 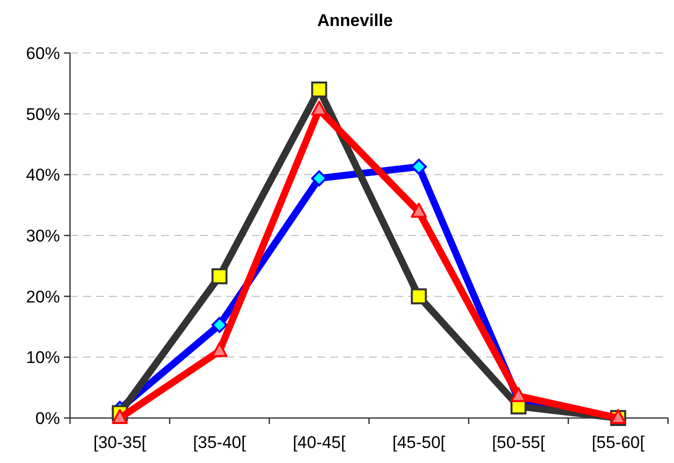 What do you see at coordinates (43, 175) in the screenshot?
I see `y-tick-label: 40%` at bounding box center [43, 175].